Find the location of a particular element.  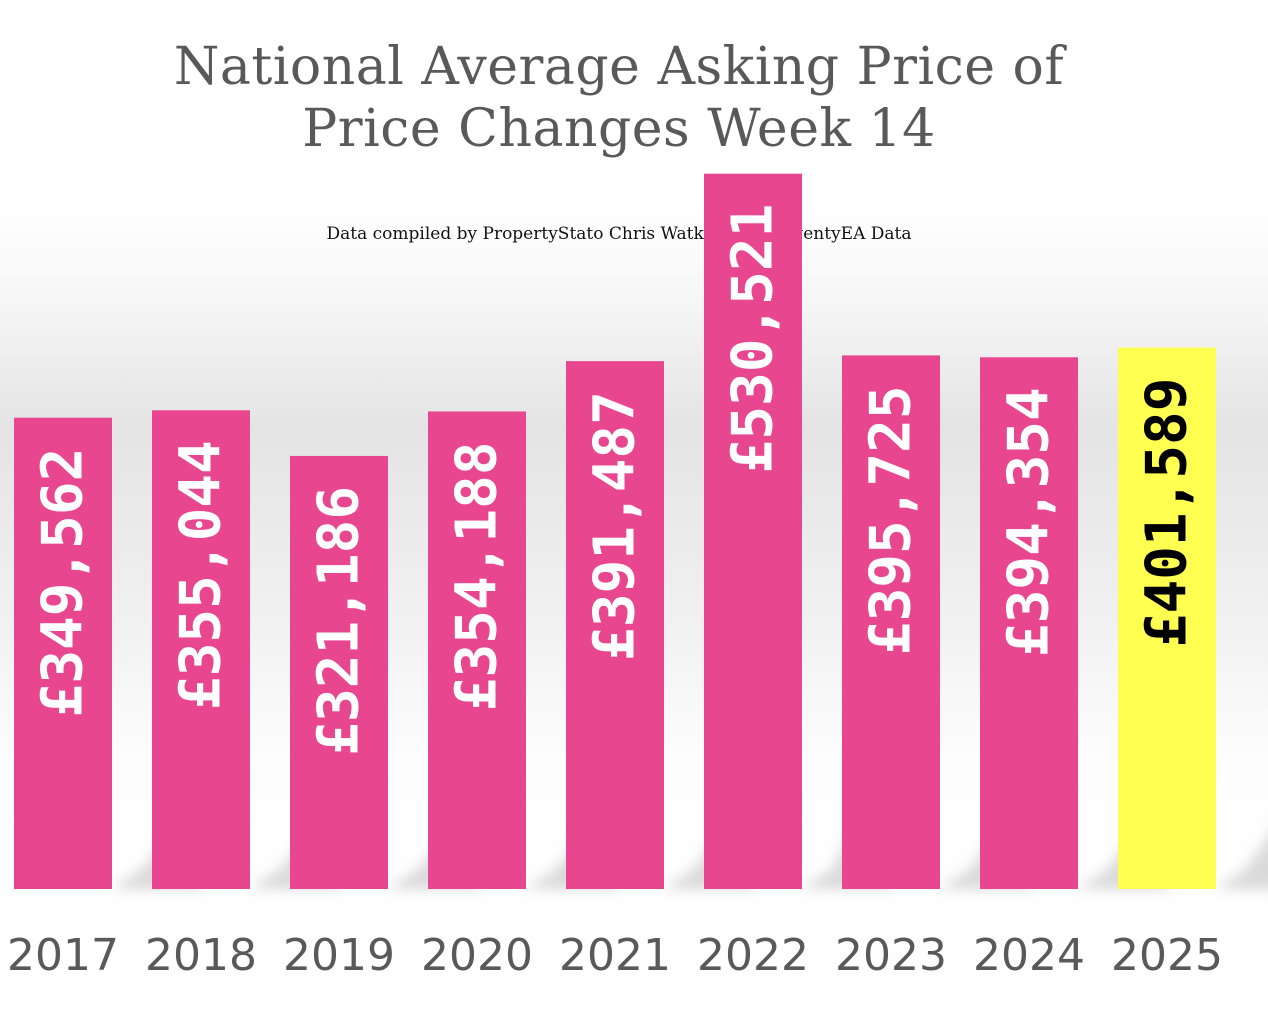

bar-value-label: £530,521 is located at coordinates (753, 339).